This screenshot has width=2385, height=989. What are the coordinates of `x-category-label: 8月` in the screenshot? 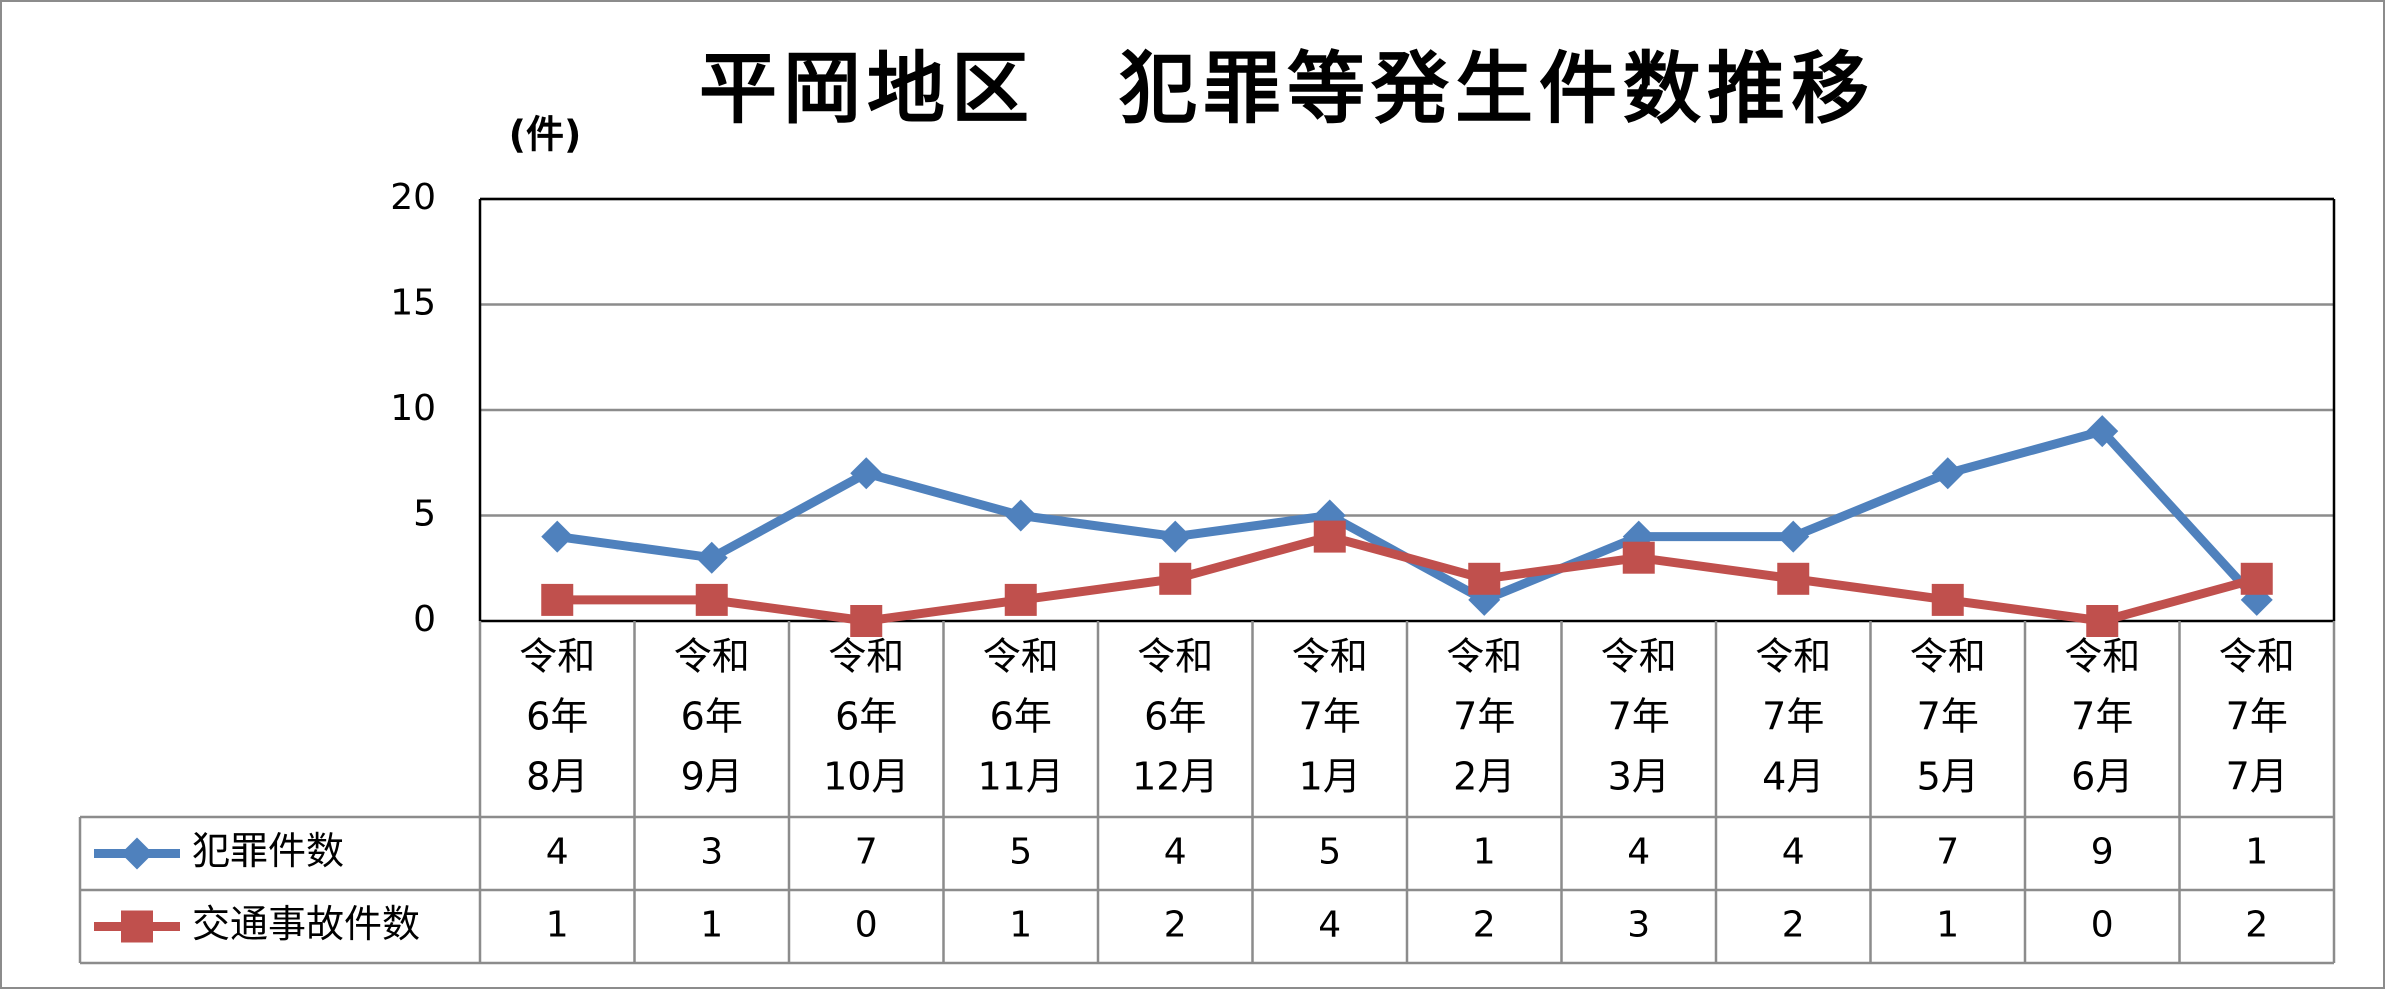 It's located at (557, 777).